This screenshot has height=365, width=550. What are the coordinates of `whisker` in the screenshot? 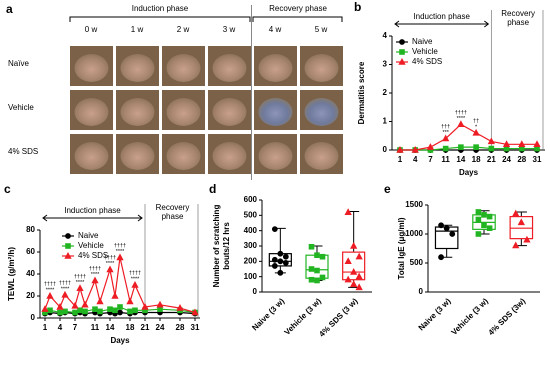 It's located at (280, 250).